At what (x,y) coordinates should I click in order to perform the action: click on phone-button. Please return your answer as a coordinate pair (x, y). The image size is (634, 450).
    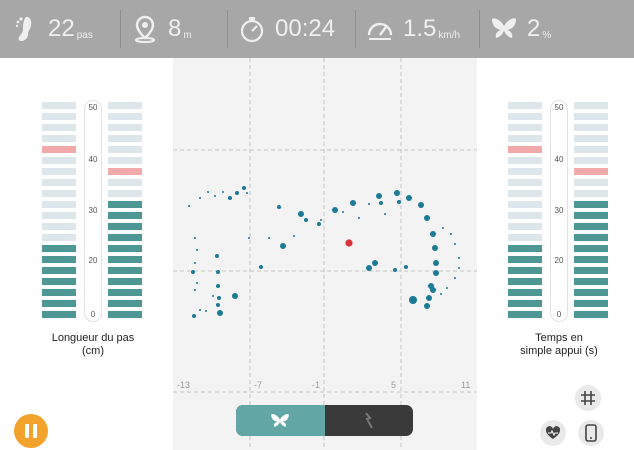
    Looking at the image, I should click on (591, 433).